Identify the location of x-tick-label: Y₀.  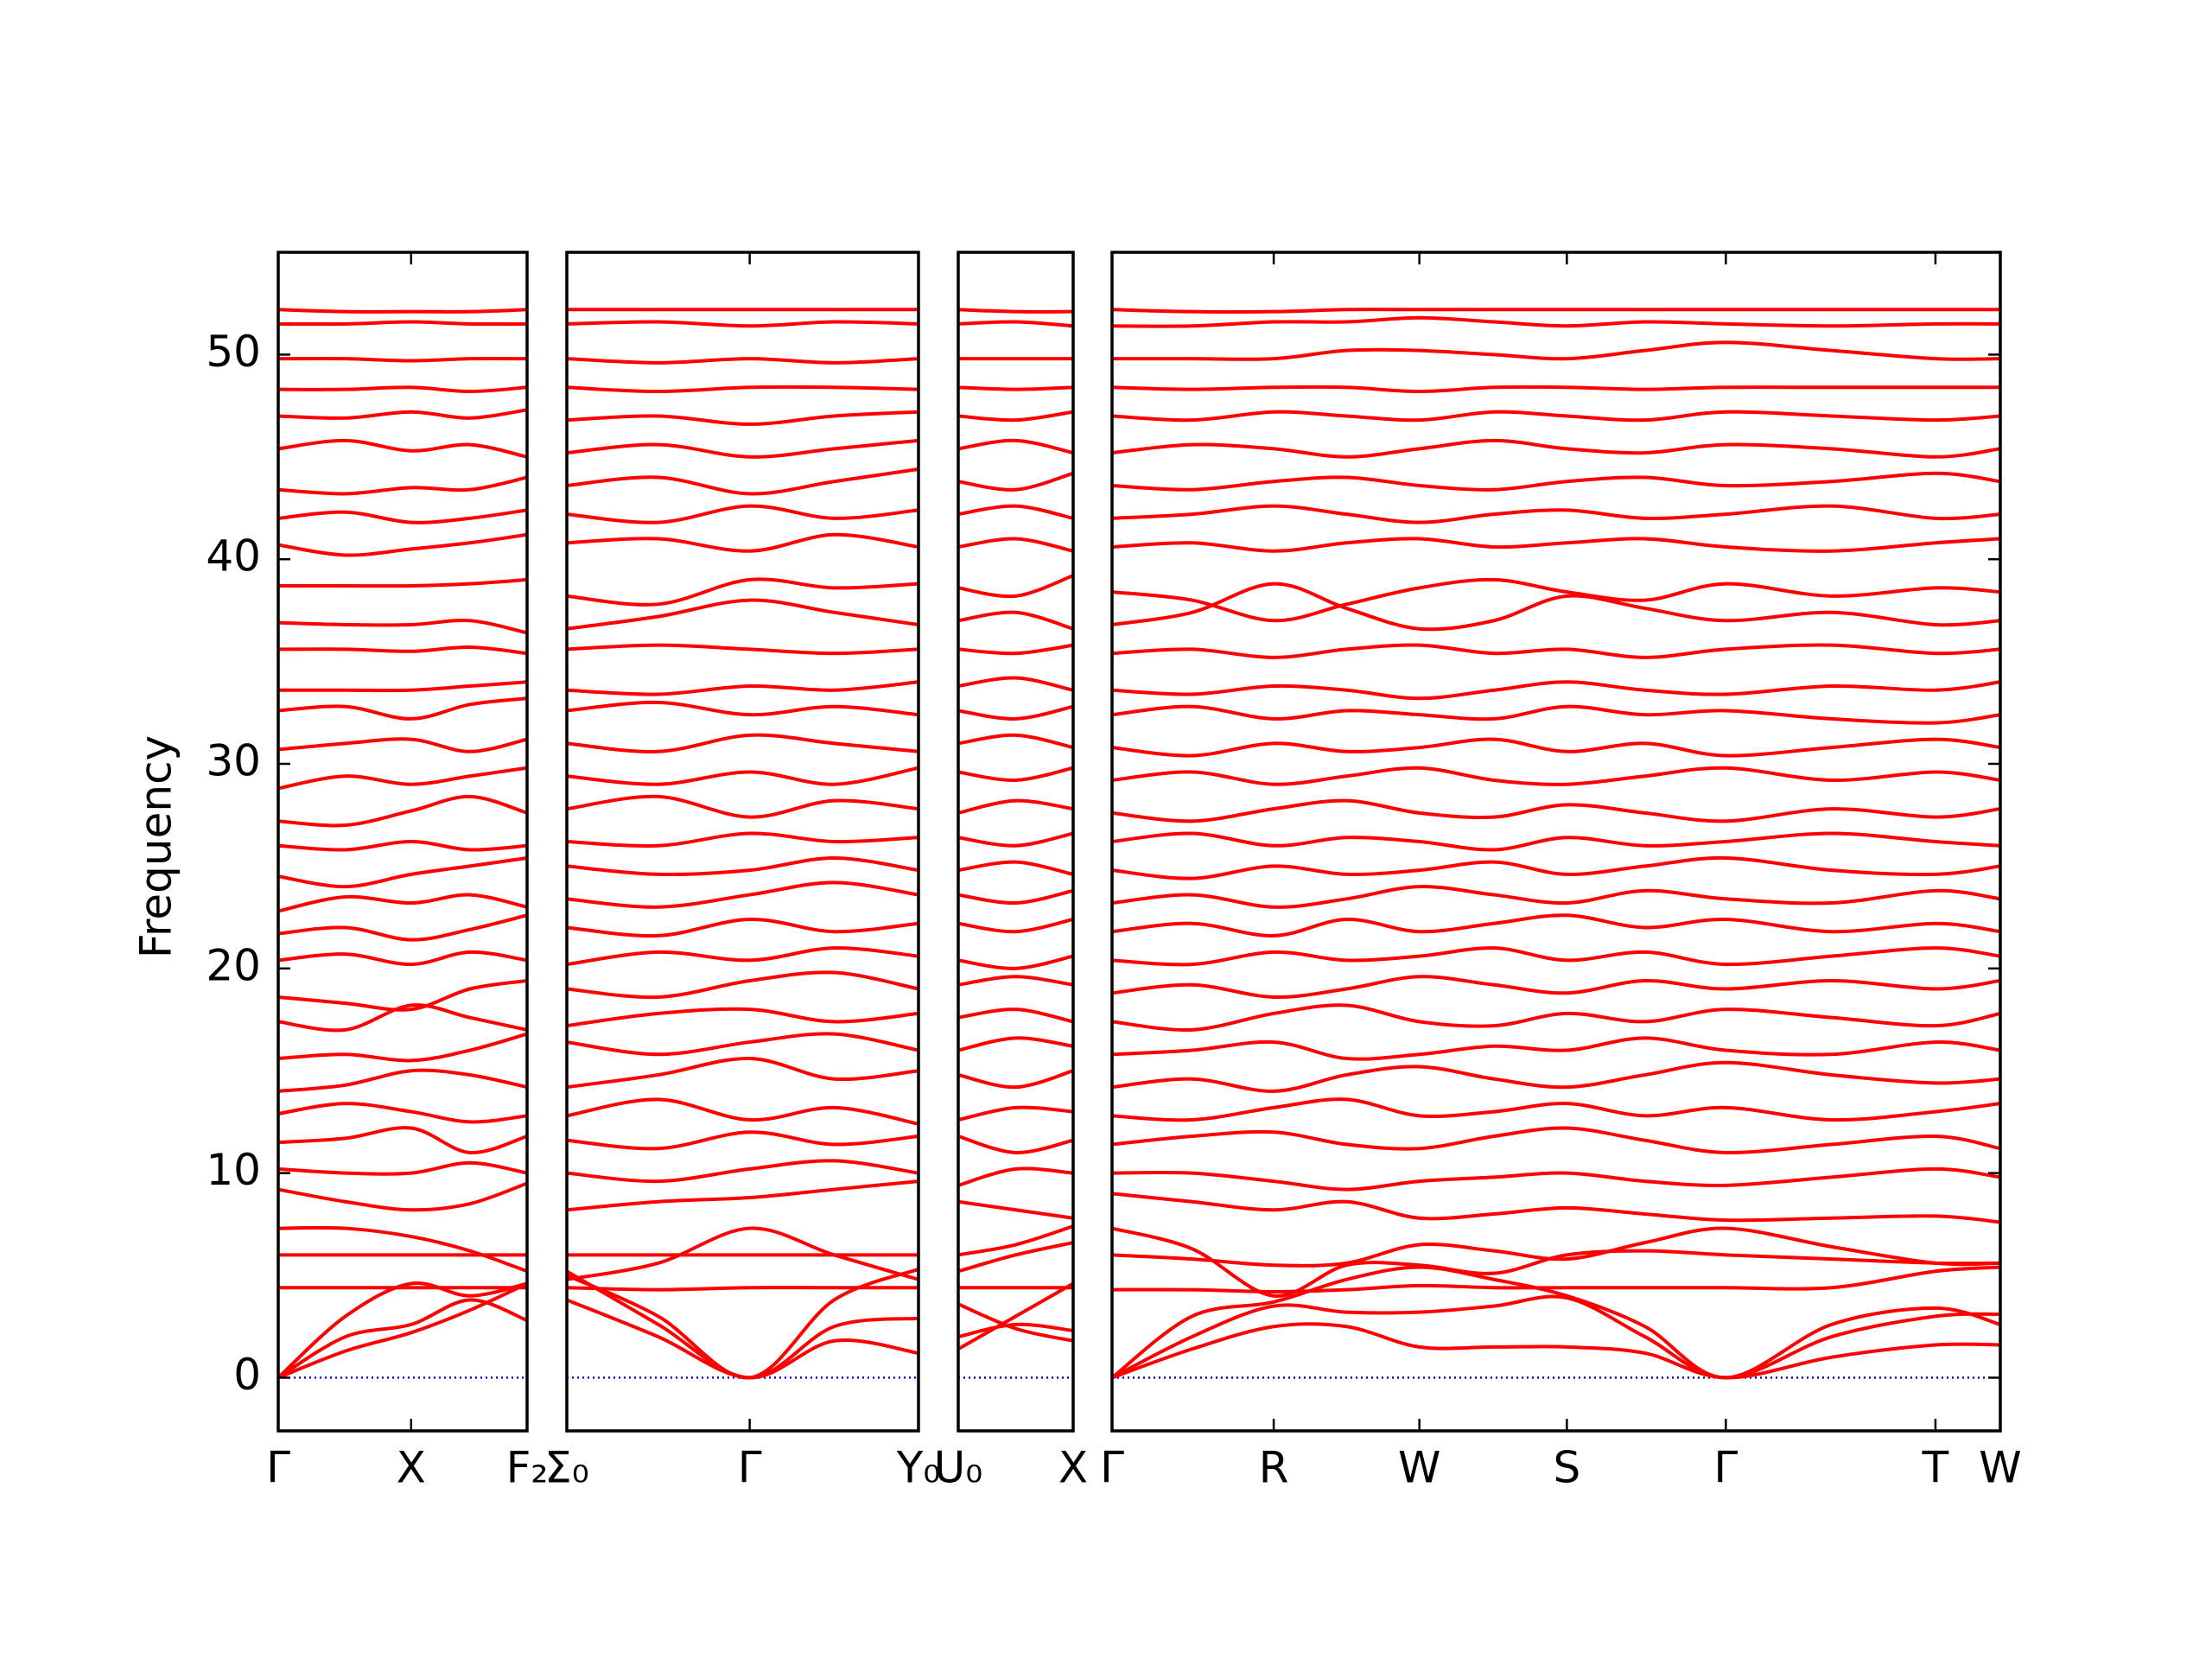
(918, 1468).